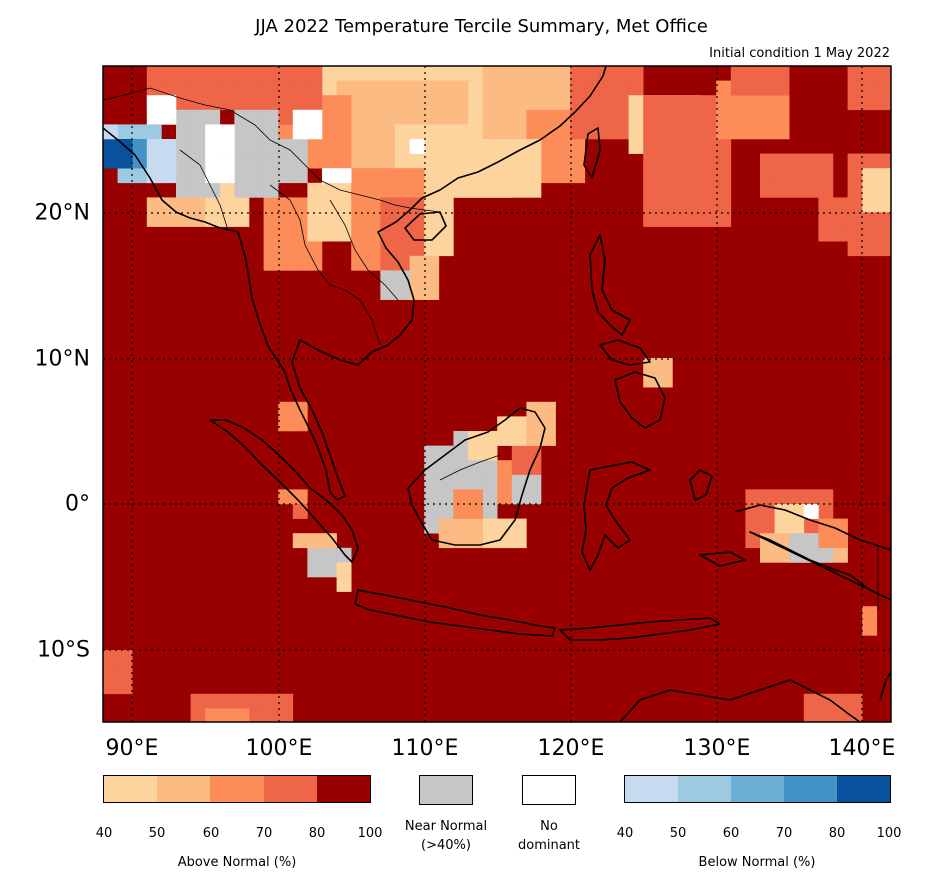 This screenshot has height=893, width=926. I want to click on australia-coastline, so click(740, 700).